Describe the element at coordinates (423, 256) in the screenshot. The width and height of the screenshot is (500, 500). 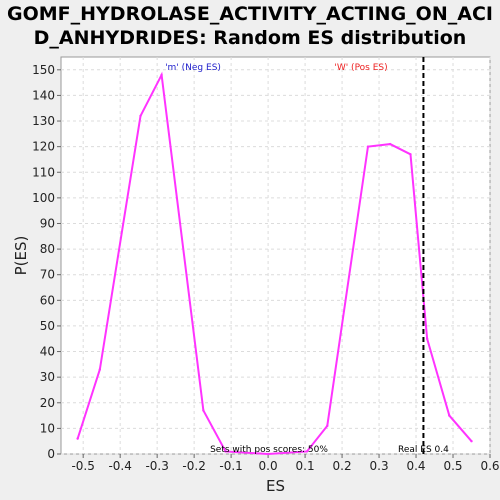
I see `real-es-group: Real ES 0.4` at that location.